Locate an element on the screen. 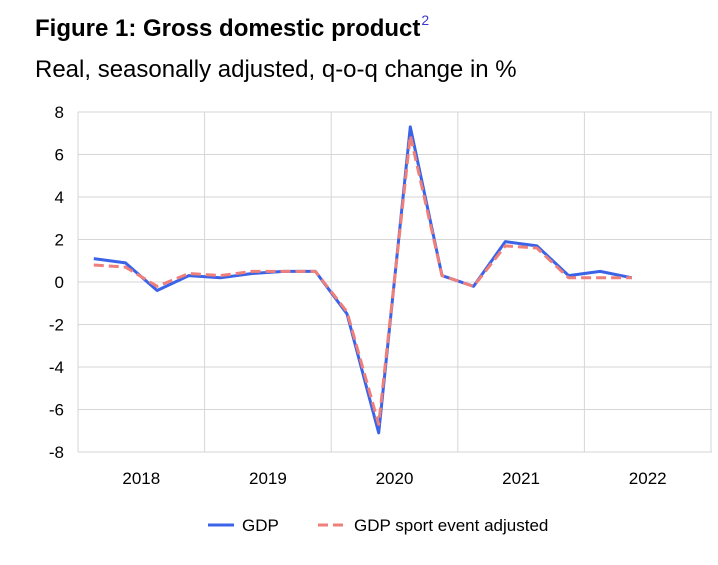  y-tick-label: 4 is located at coordinates (59, 197).